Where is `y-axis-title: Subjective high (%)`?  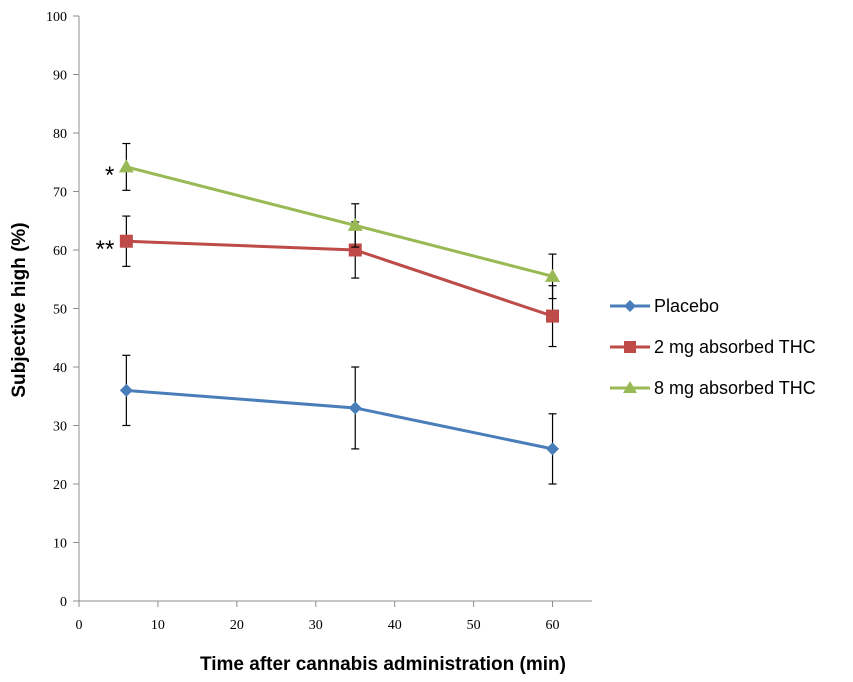
y-axis-title: Subjective high (%) is located at coordinates (19, 309).